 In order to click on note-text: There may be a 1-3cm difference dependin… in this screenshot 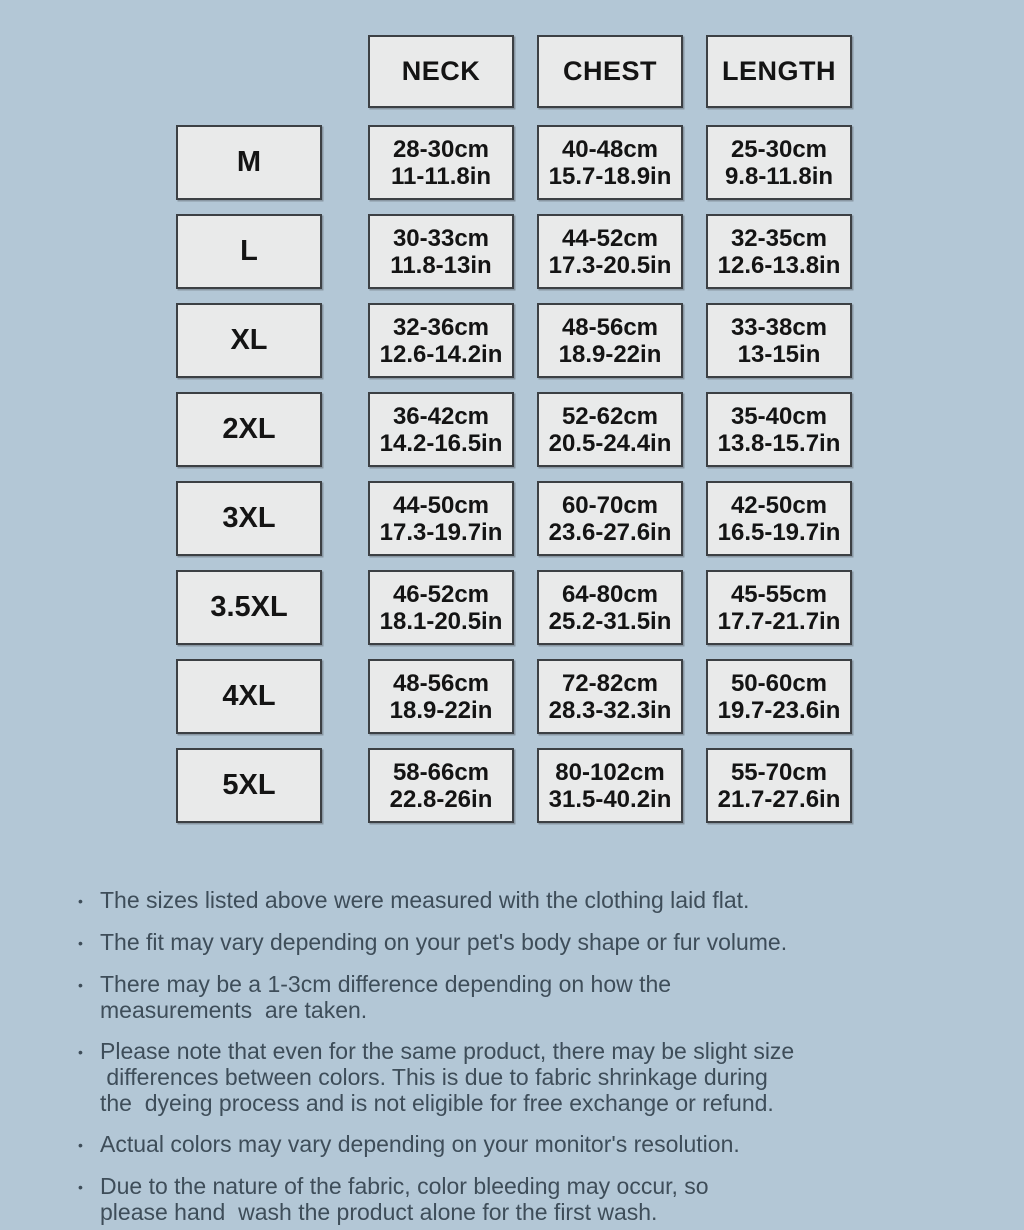, I will do `click(386, 997)`.